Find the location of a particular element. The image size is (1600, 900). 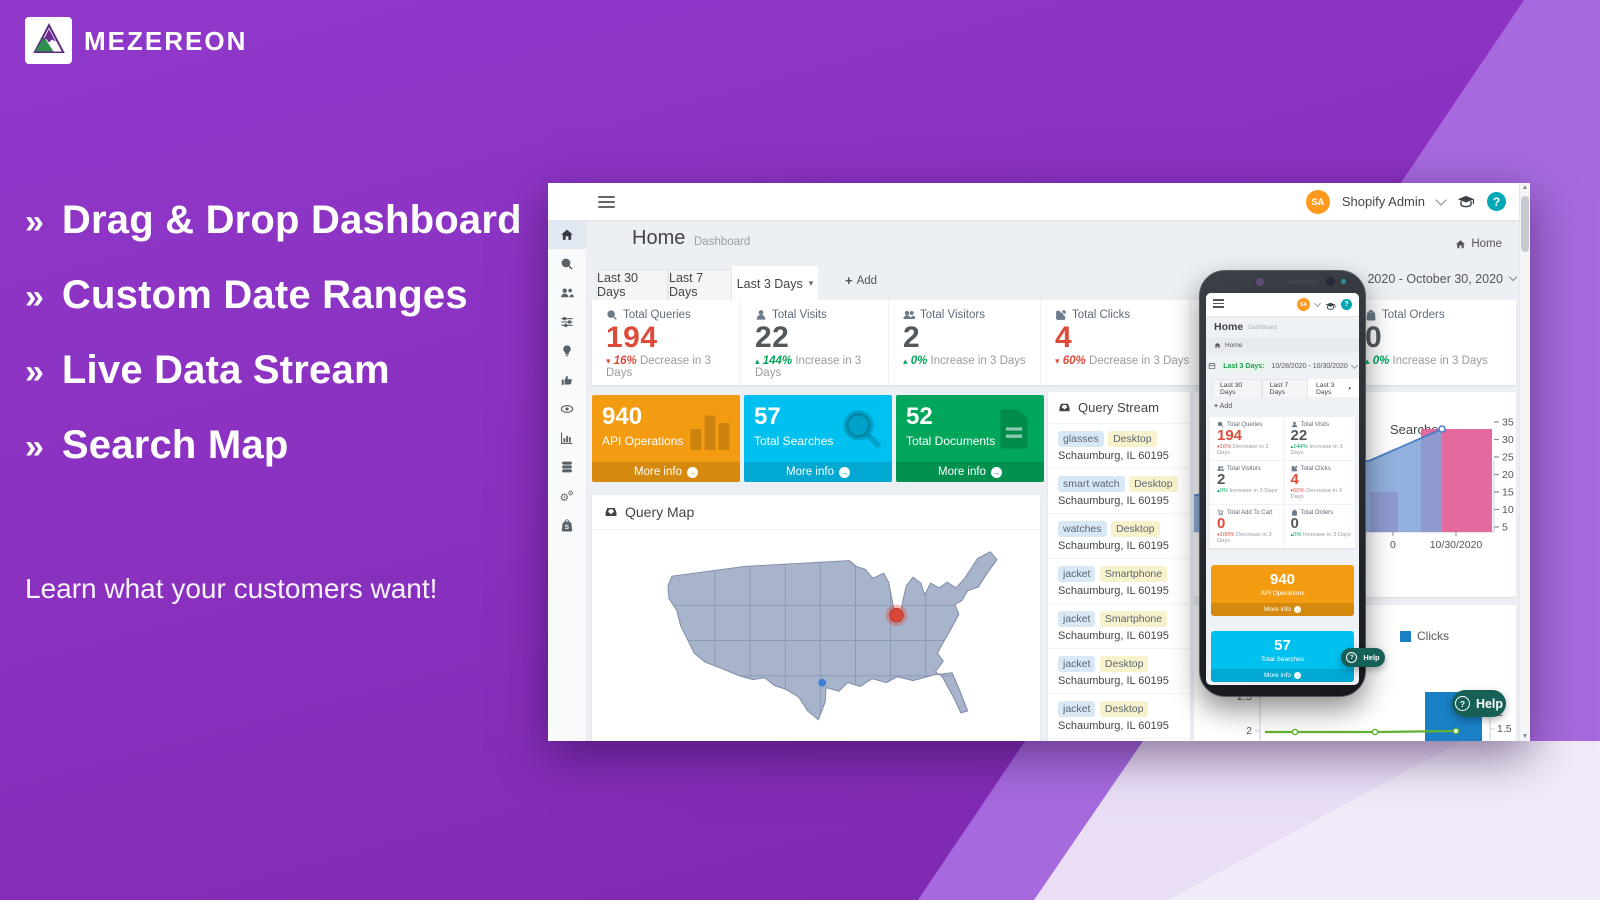

feature-item: » Search Map is located at coordinates (273, 445).